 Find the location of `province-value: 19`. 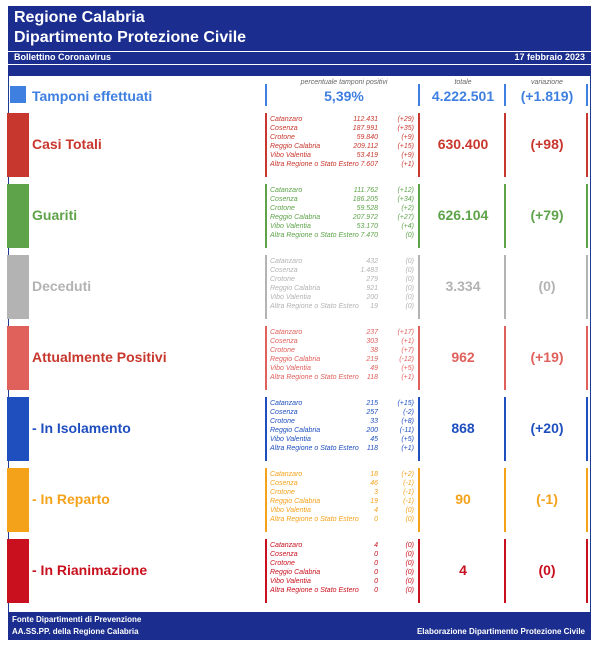

province-value: 19 is located at coordinates (374, 306).